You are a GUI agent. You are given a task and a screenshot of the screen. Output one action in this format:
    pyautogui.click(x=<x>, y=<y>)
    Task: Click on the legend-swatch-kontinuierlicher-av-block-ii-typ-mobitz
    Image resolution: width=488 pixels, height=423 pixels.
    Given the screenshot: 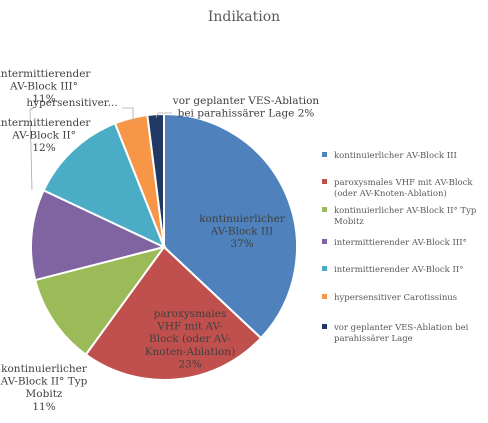 What is the action you would take?
    pyautogui.click(x=324, y=209)
    